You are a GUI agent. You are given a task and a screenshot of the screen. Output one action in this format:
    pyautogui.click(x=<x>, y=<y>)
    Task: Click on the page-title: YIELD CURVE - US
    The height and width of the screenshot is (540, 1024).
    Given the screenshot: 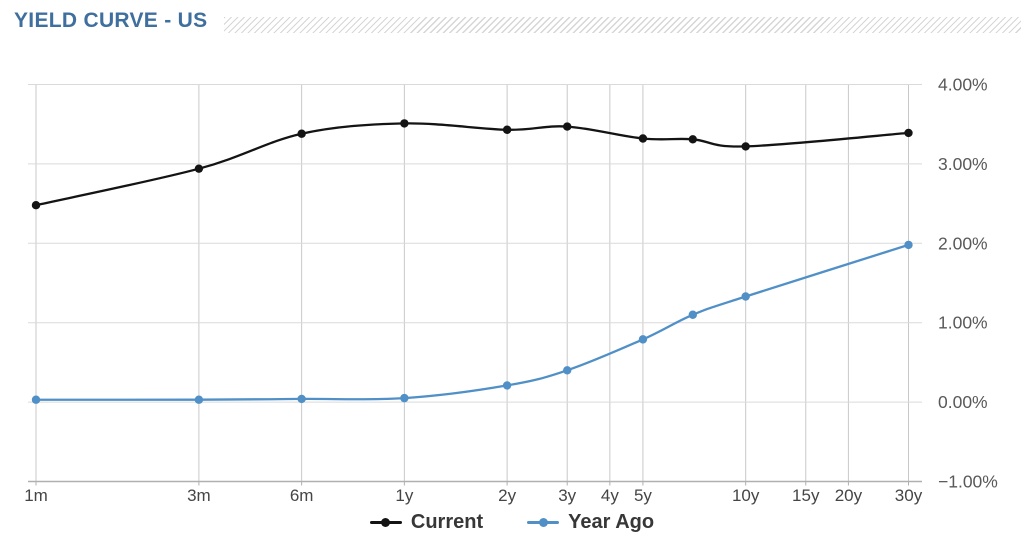 What is the action you would take?
    pyautogui.click(x=111, y=20)
    